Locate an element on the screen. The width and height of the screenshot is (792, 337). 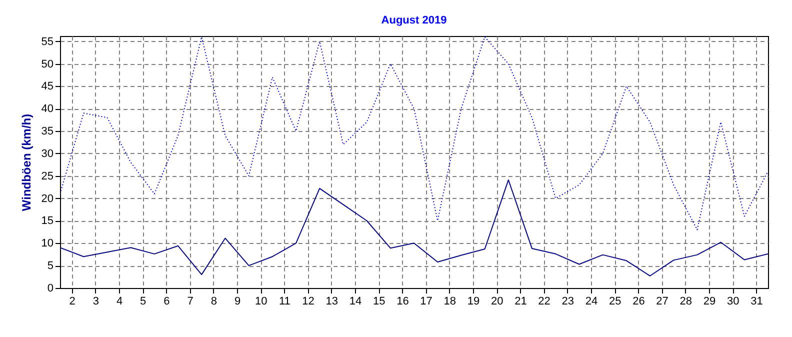
y-tick-label: 35 is located at coordinates (47, 132).